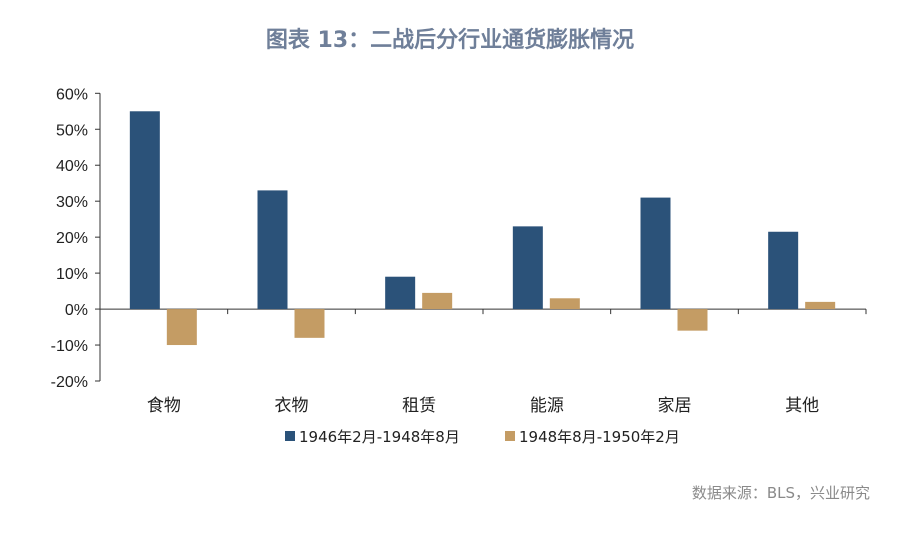 The image size is (900, 555). Describe the element at coordinates (599, 437) in the screenshot. I see `legend-label: 1948年8月-1950年2月` at that location.